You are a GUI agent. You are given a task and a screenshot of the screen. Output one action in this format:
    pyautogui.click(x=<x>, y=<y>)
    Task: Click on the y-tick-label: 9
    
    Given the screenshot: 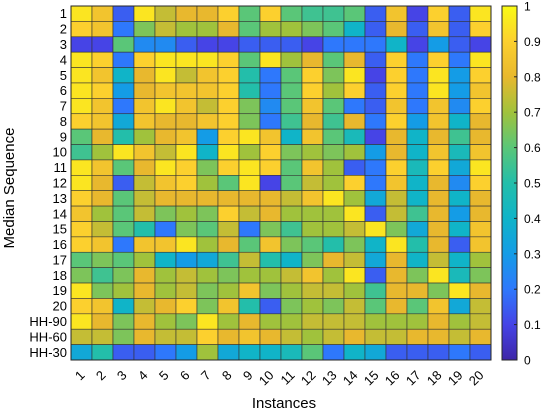 What is the action you would take?
    pyautogui.click(x=63, y=136)
    